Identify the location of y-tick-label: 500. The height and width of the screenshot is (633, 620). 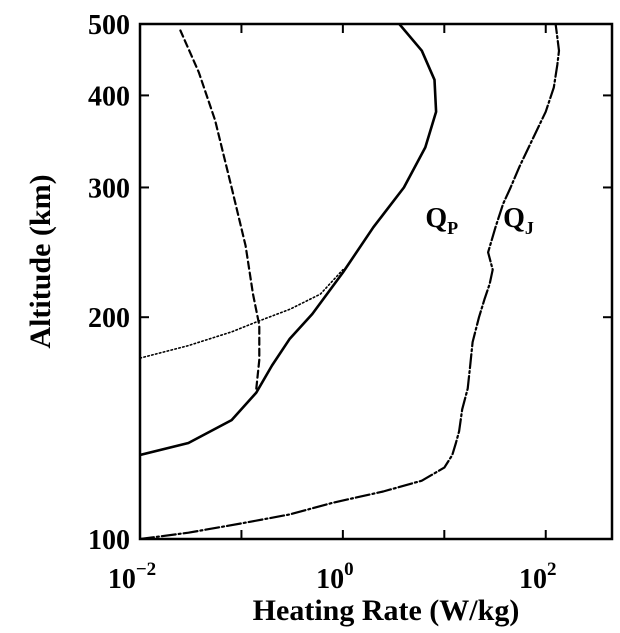
(109, 25).